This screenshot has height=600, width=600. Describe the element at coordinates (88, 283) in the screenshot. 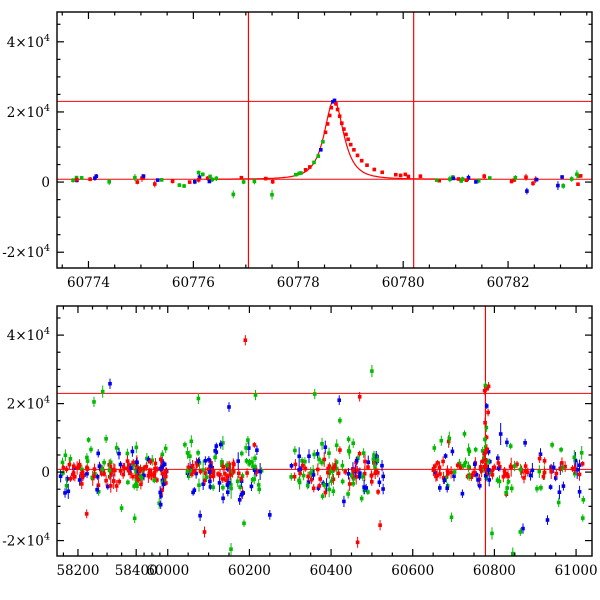

I see `tick-label: 60774` at that location.